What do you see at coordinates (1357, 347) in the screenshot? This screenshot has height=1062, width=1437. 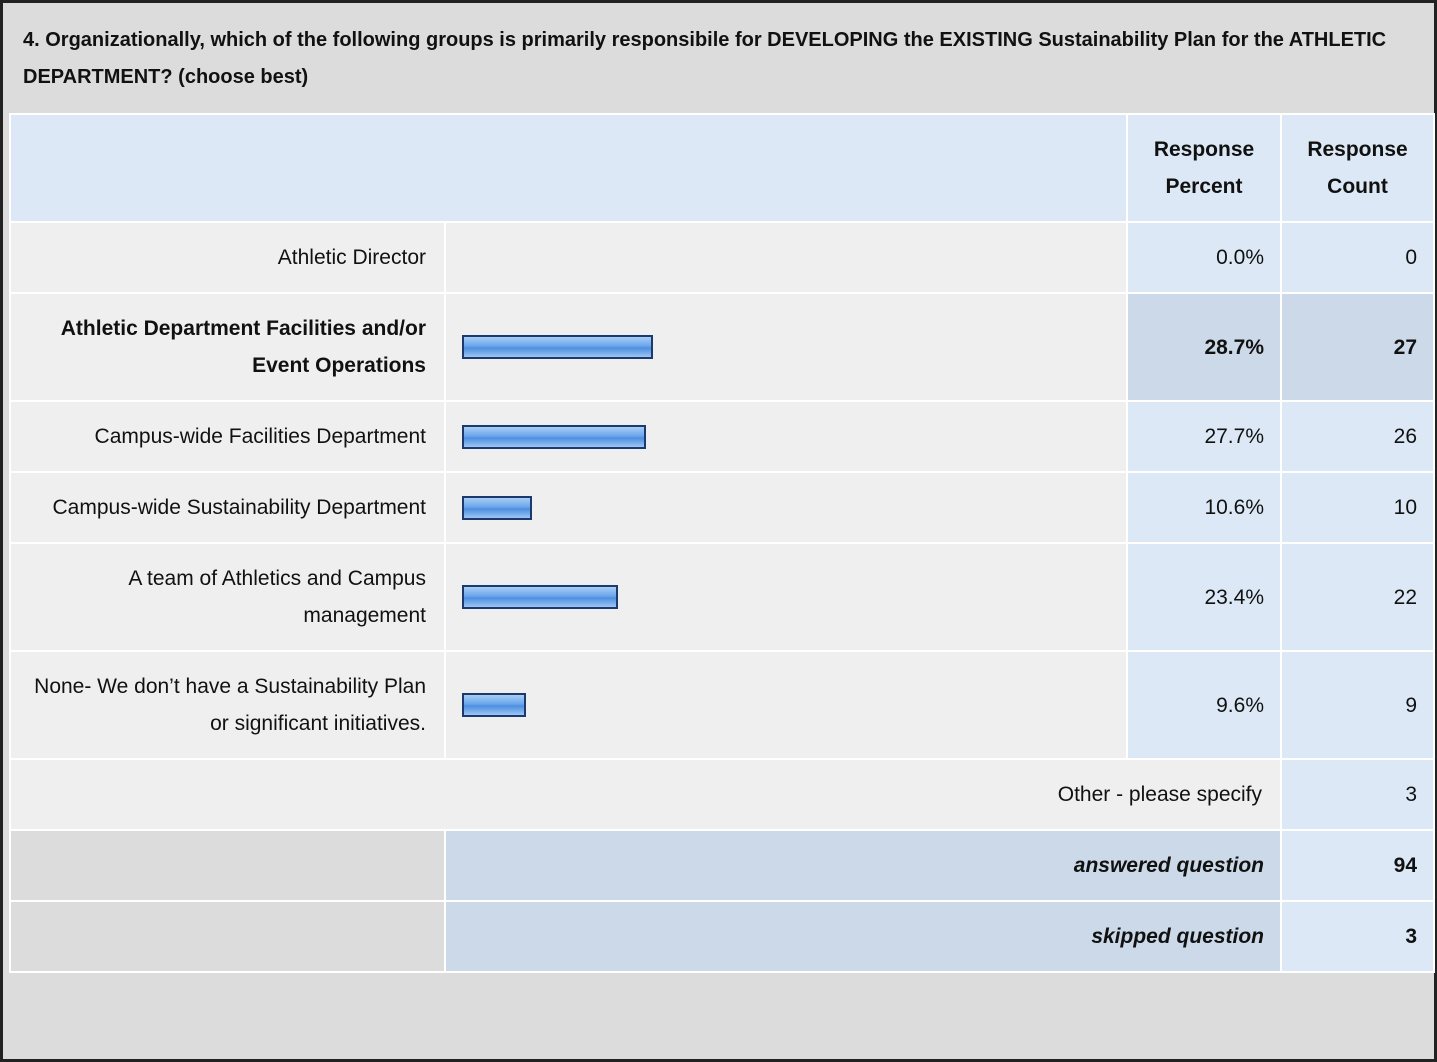 I see `response-count: 27` at bounding box center [1357, 347].